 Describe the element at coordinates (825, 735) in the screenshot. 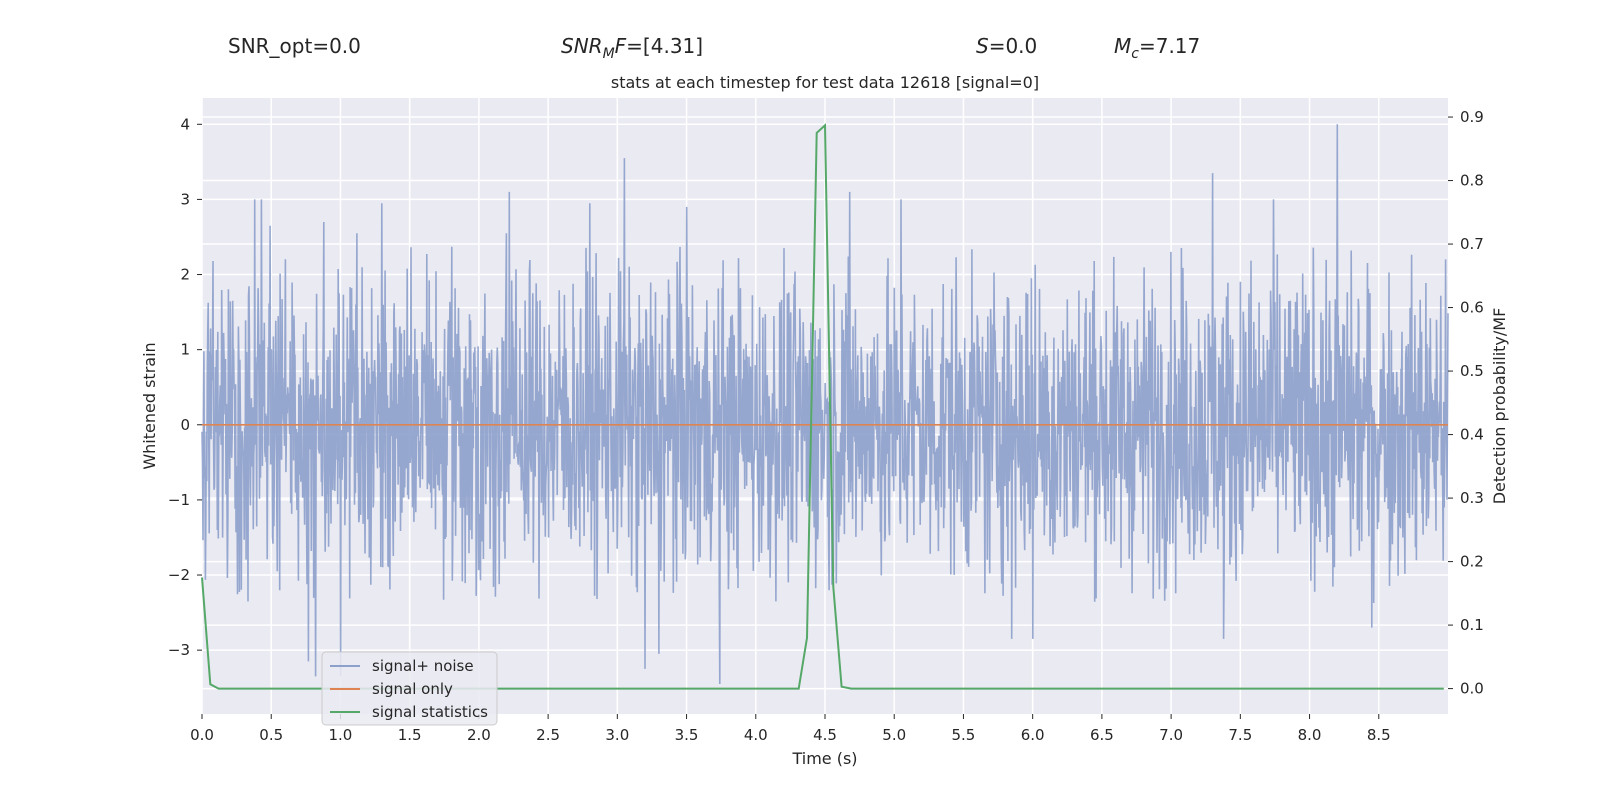

I see `x-tick-label: 4.5` at that location.